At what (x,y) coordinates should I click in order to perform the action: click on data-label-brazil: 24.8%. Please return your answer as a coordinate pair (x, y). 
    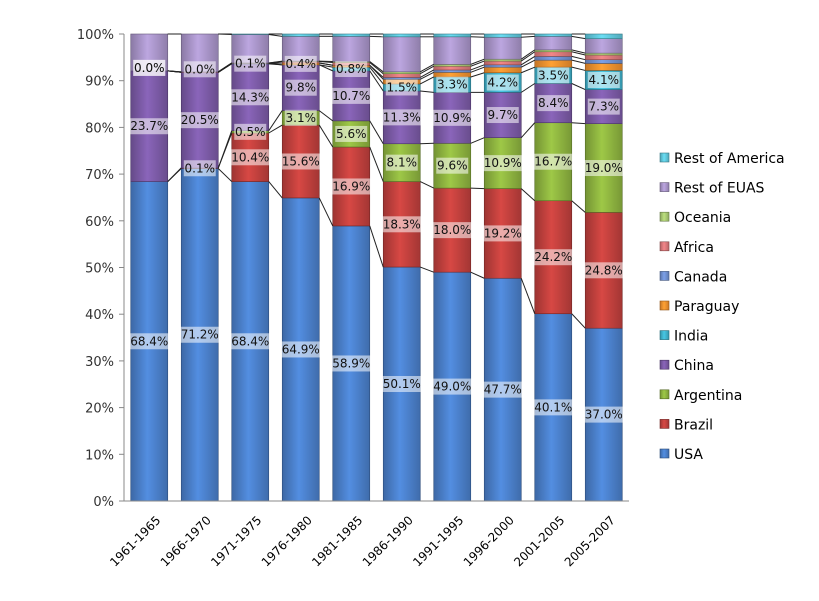
    Looking at the image, I should click on (604, 270).